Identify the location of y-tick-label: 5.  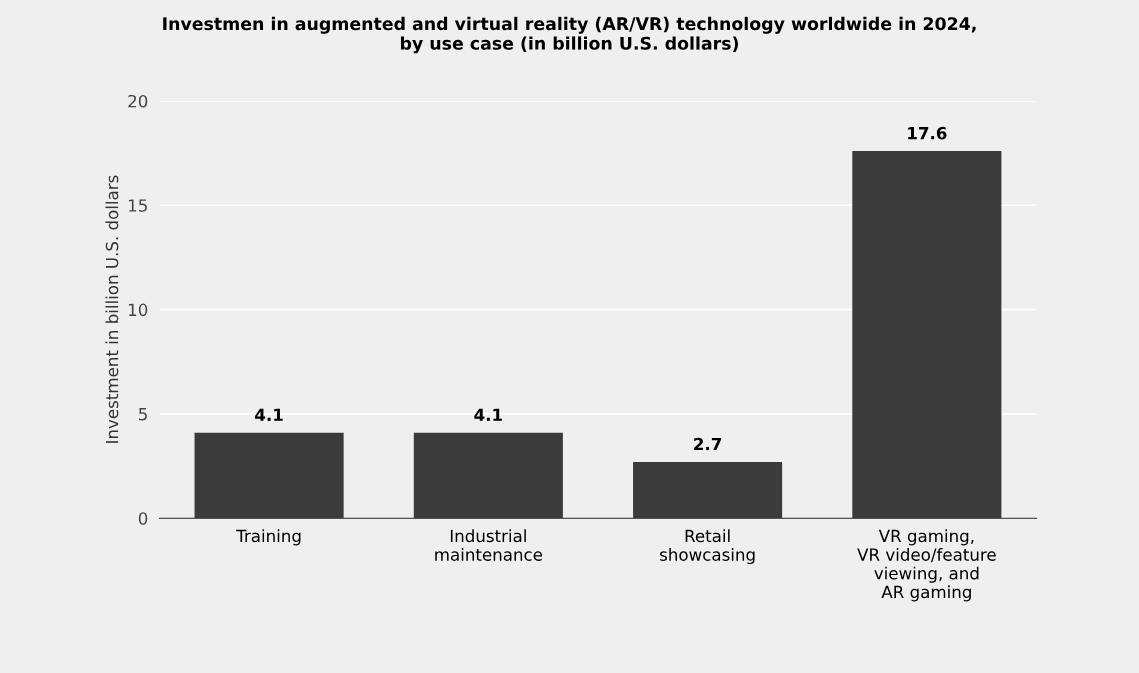
(143, 414).